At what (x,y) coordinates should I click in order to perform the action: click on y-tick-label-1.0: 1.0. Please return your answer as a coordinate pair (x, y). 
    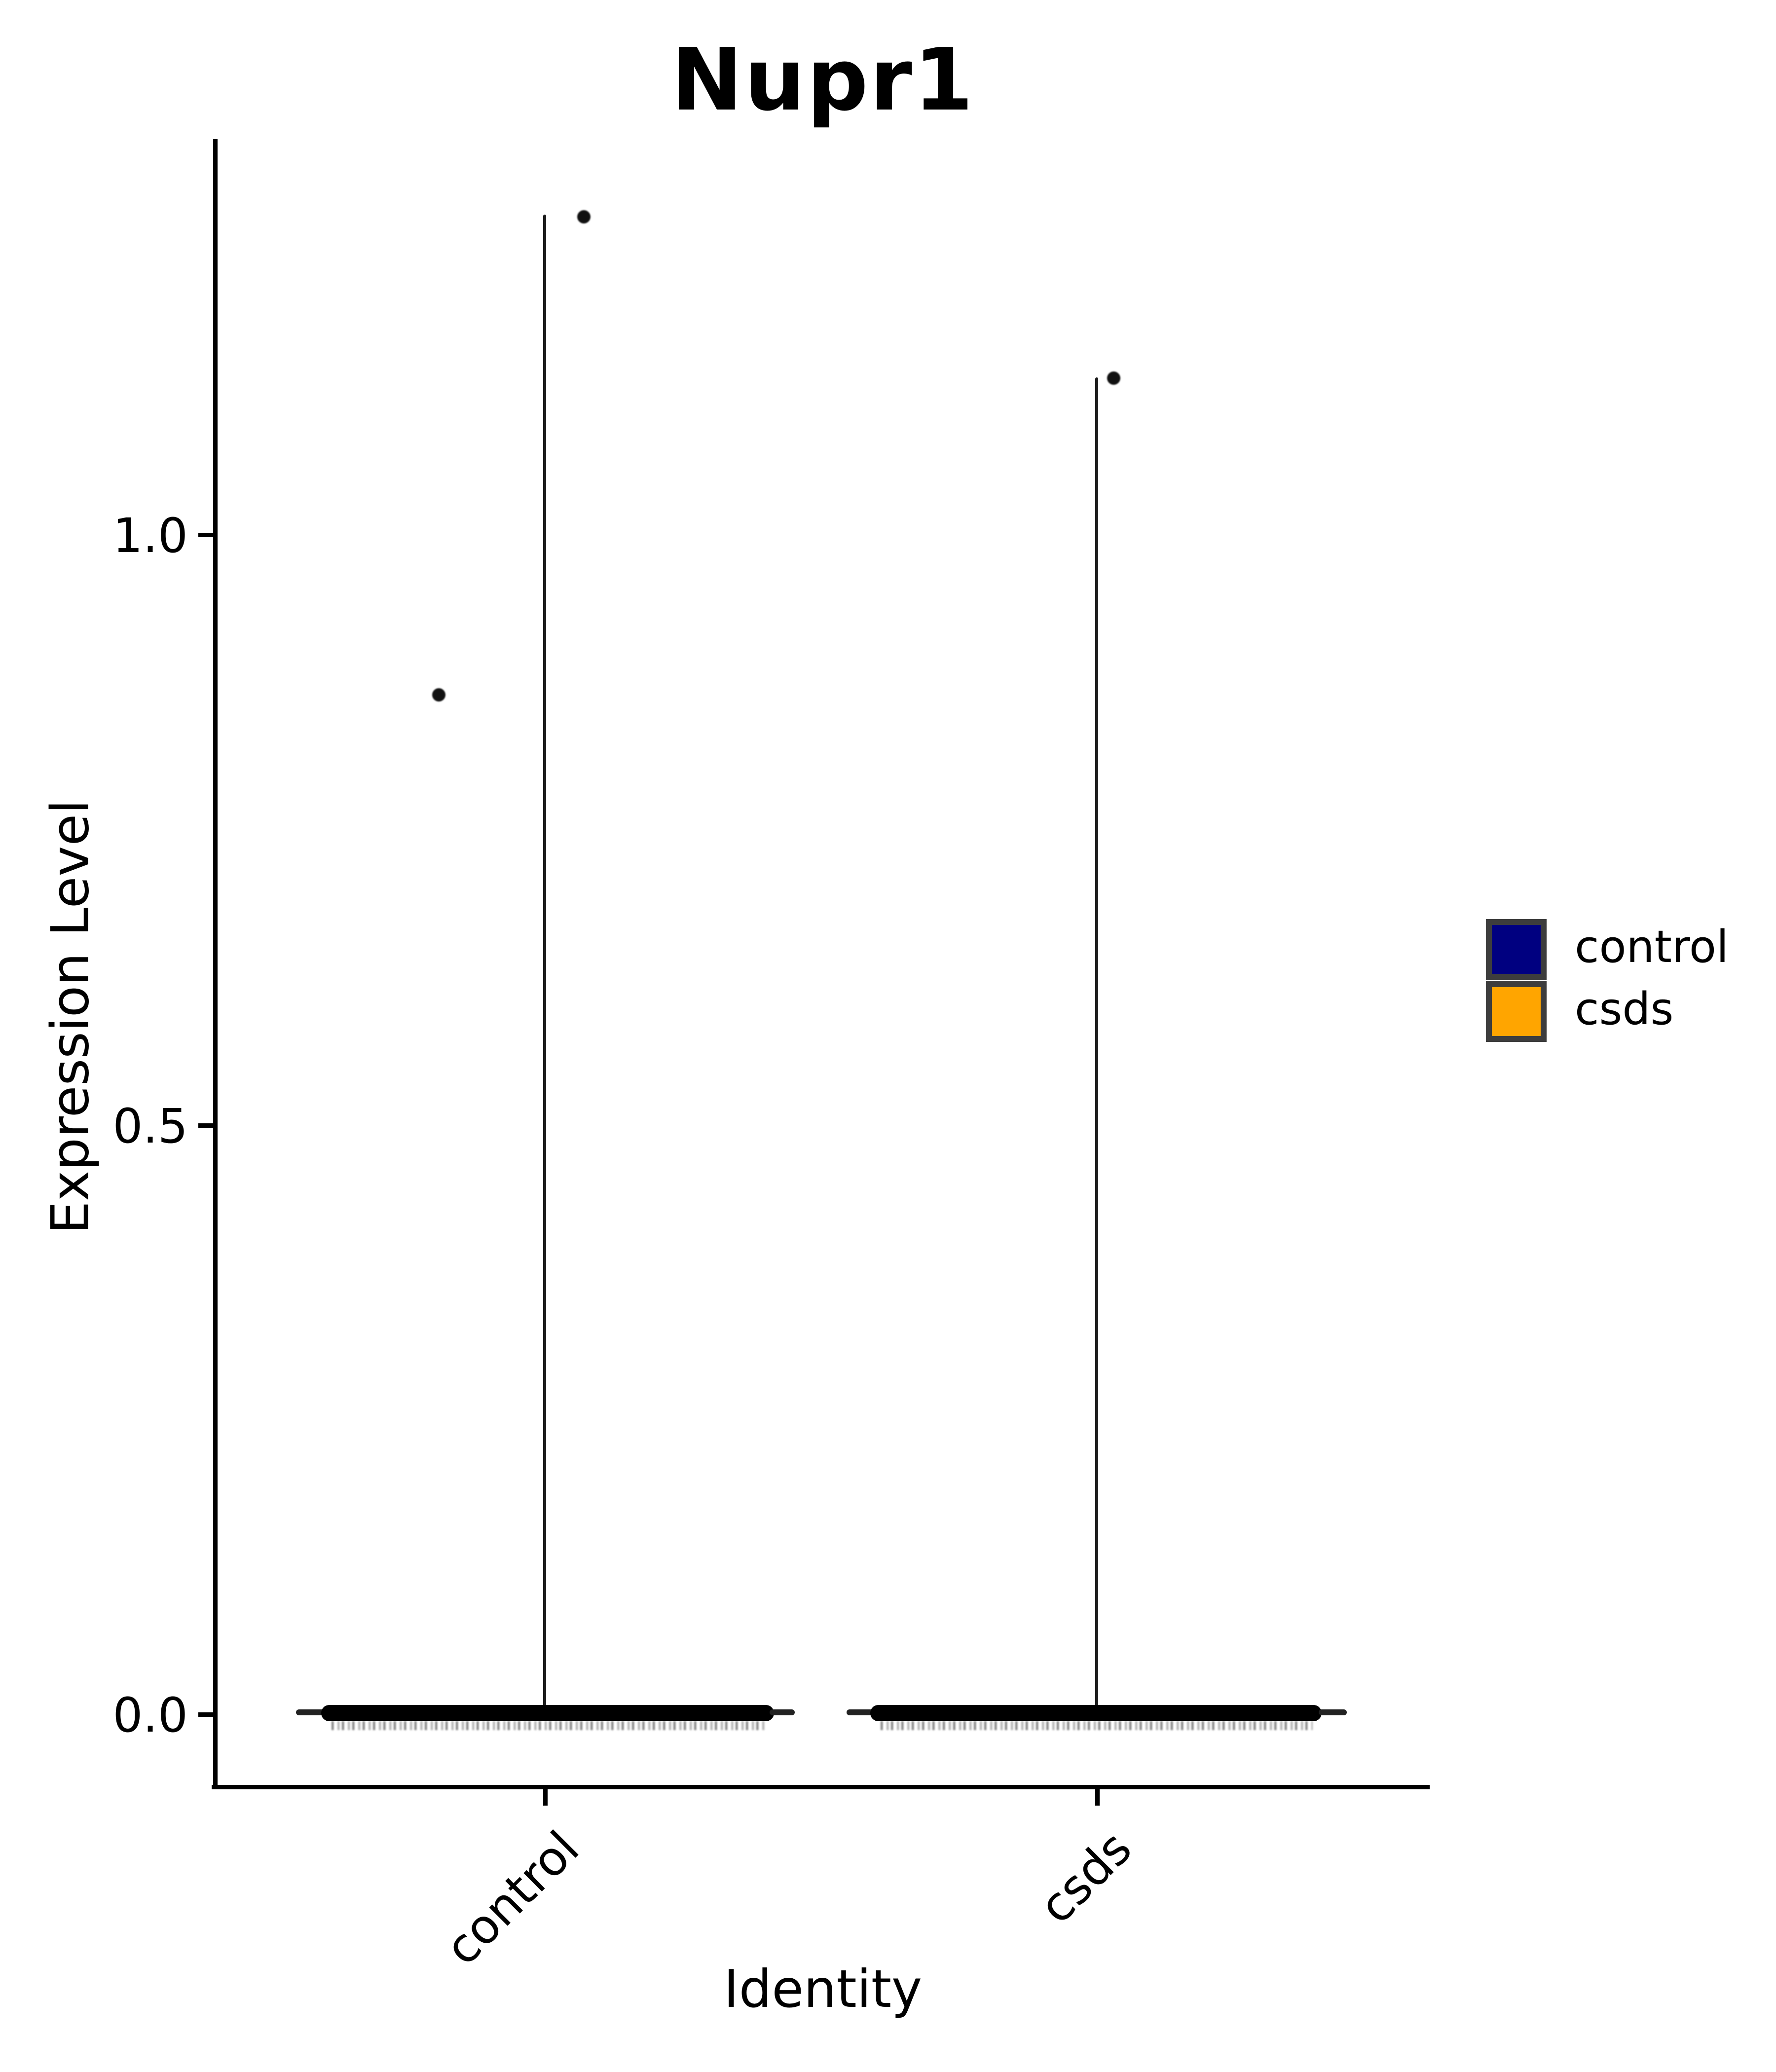
    Looking at the image, I should click on (150, 536).